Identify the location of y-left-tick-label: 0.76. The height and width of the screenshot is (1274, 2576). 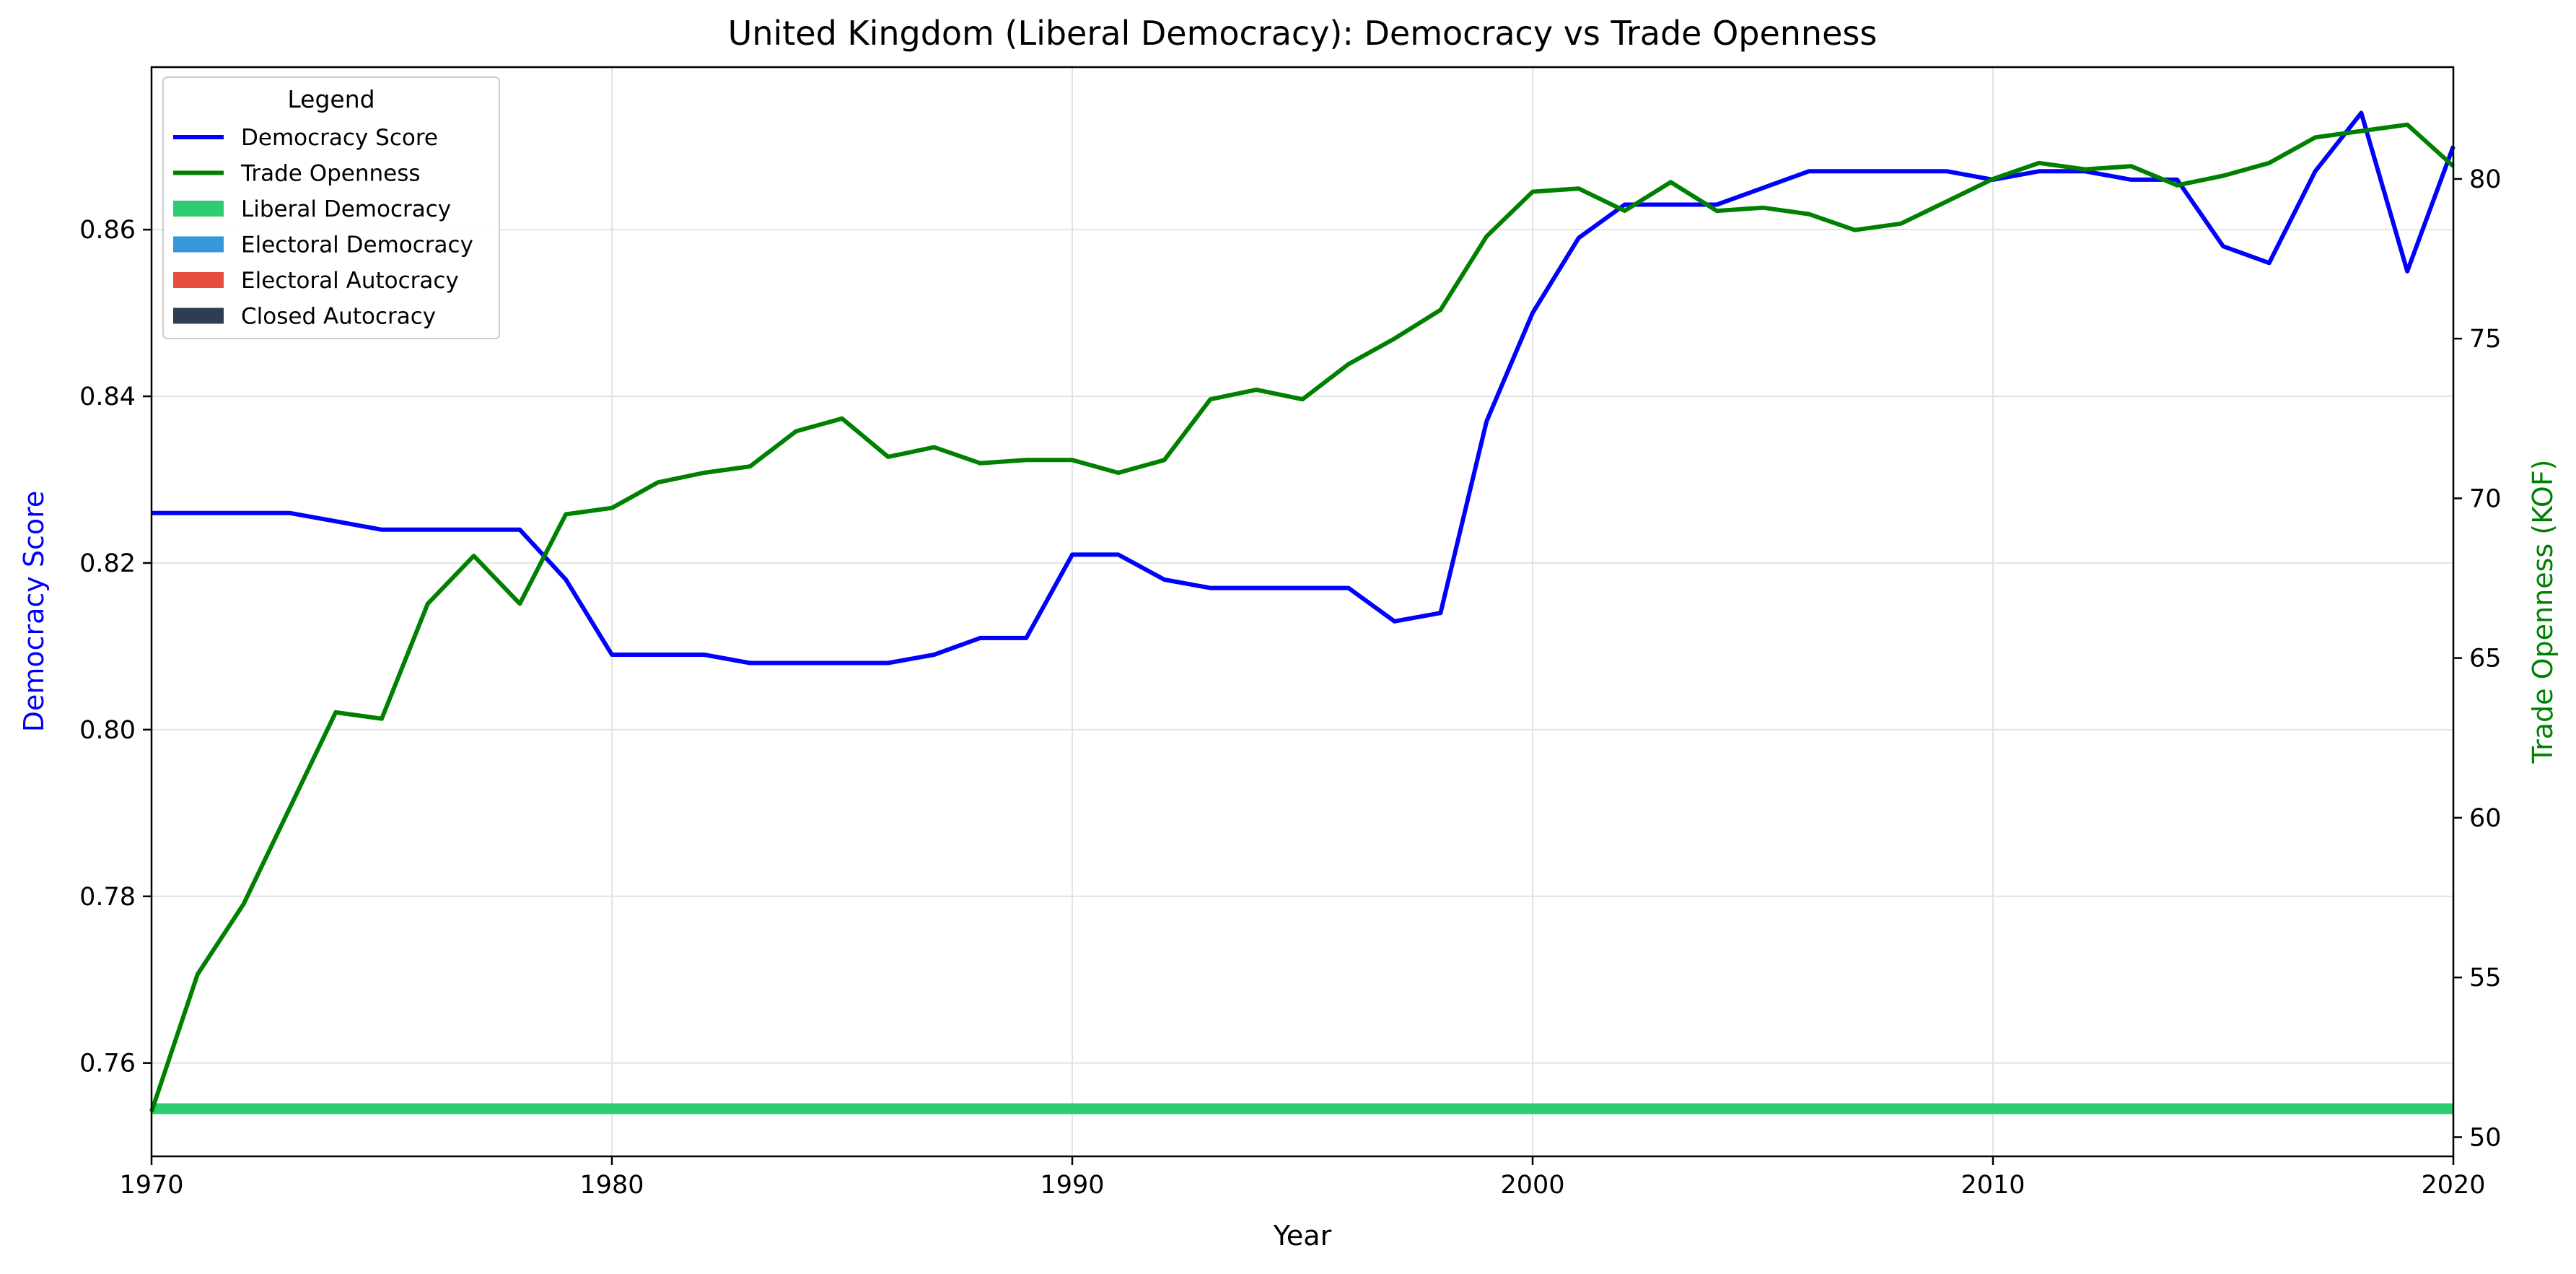
(107, 1064).